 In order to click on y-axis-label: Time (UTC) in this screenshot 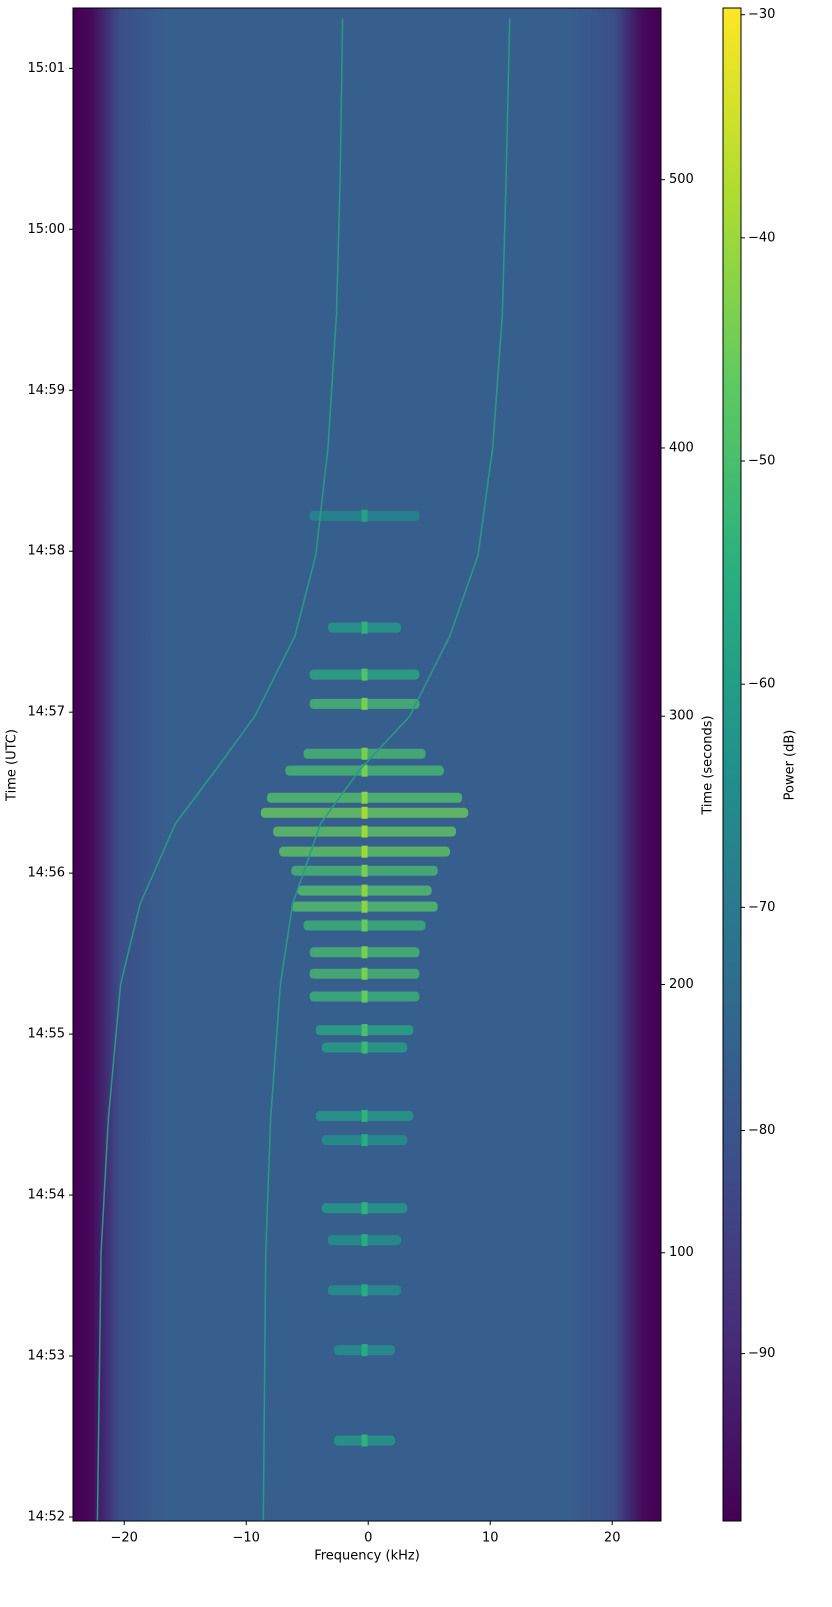, I will do `click(12, 765)`.